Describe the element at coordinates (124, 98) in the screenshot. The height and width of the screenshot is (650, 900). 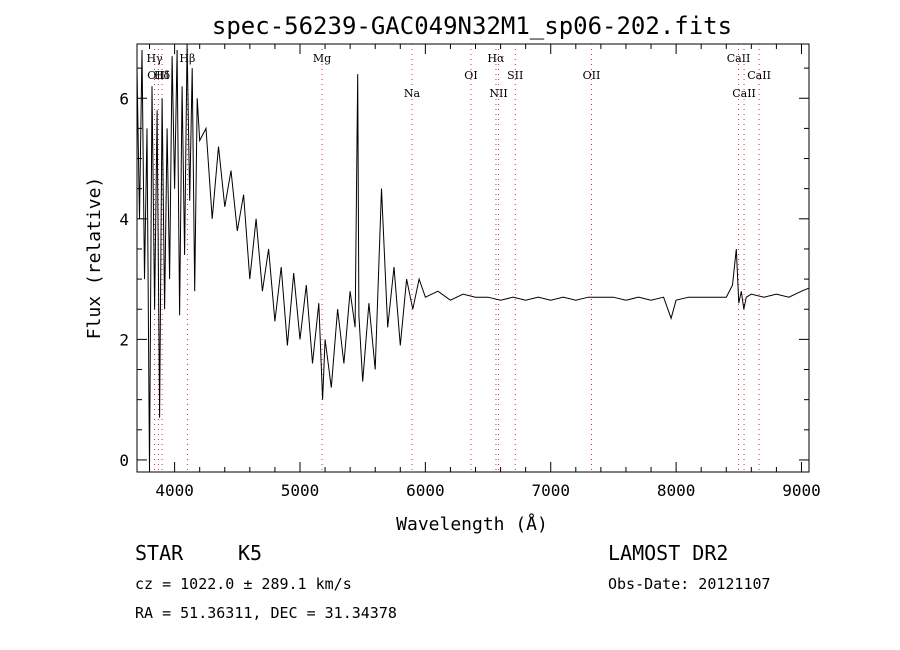
I see `y-tick-label: 6` at that location.